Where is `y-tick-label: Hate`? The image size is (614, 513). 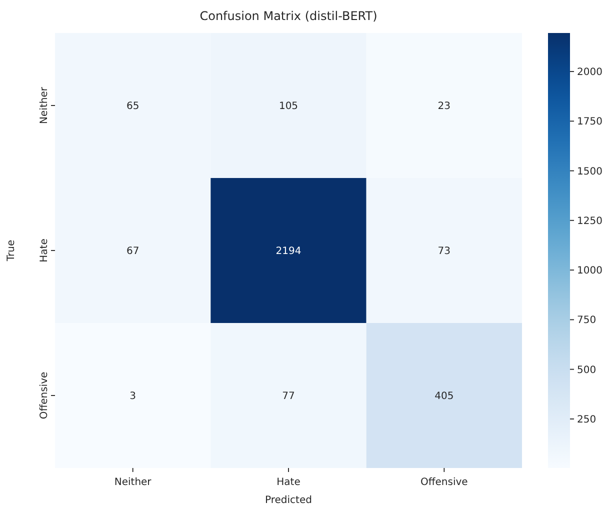
y-tick-label: Hate is located at coordinates (44, 250).